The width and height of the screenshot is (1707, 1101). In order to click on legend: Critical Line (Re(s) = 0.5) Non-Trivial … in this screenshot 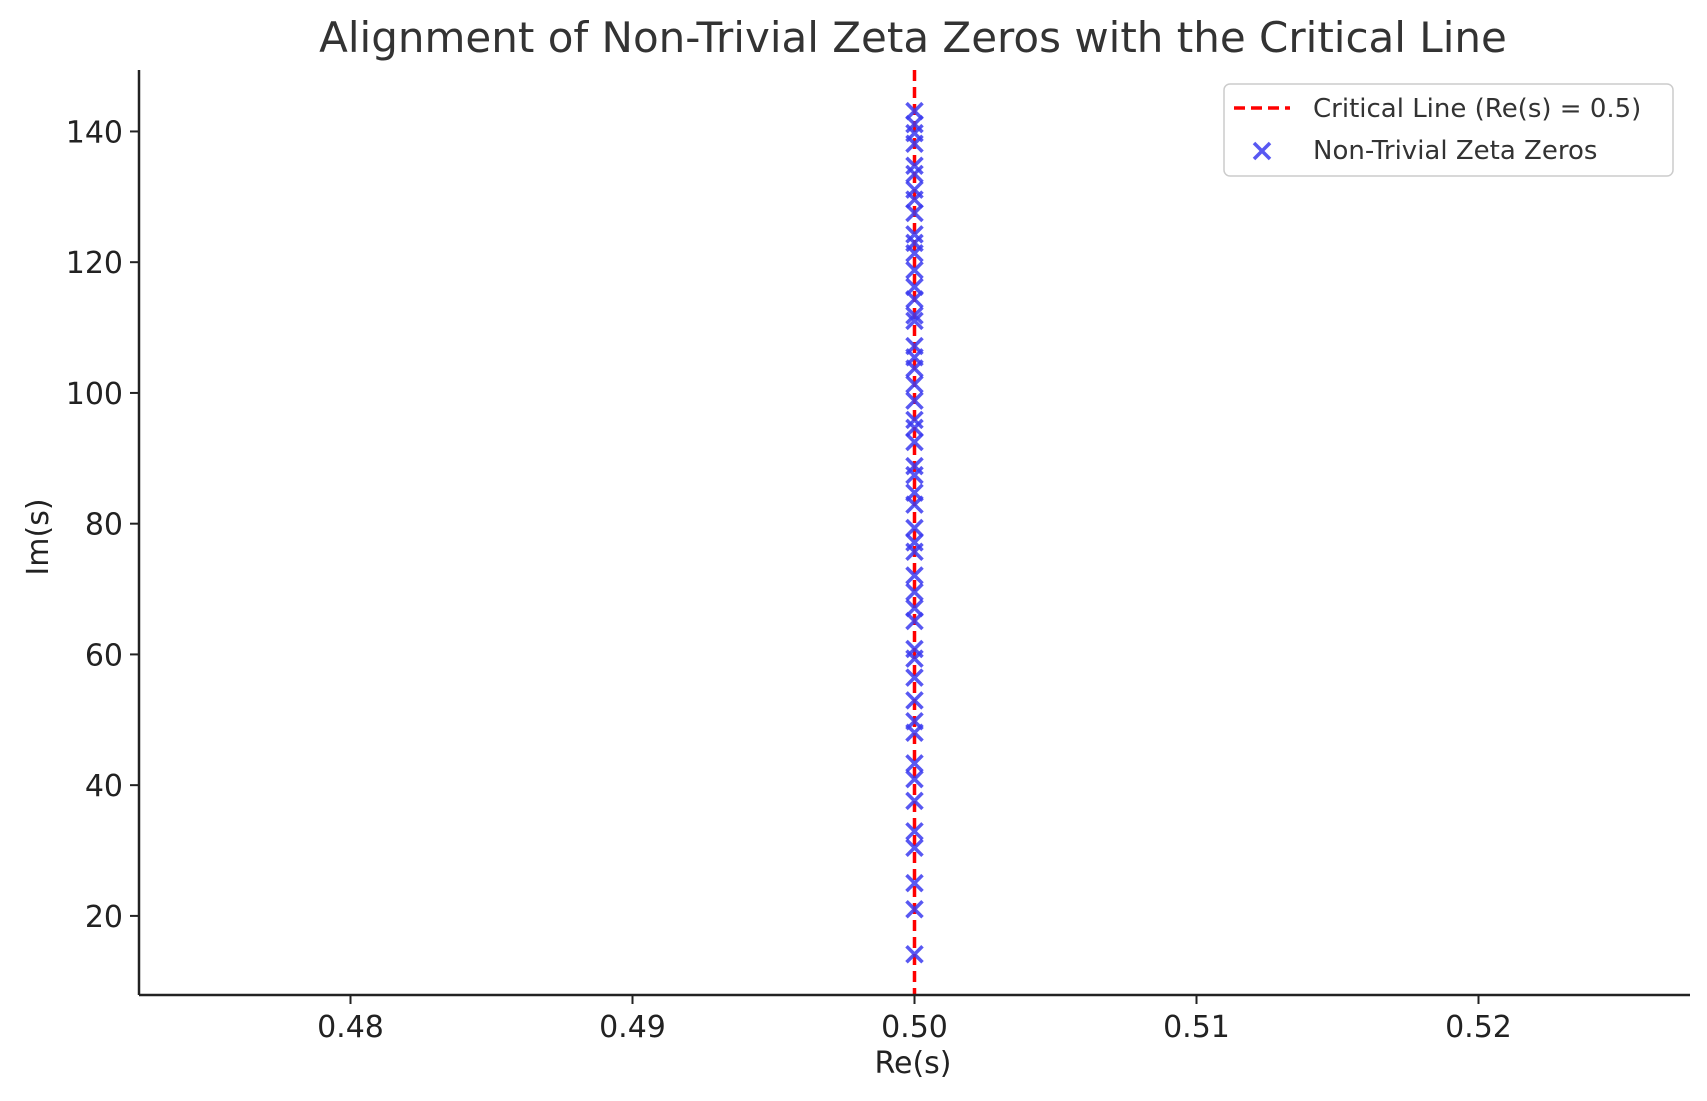, I will do `click(1448, 130)`.